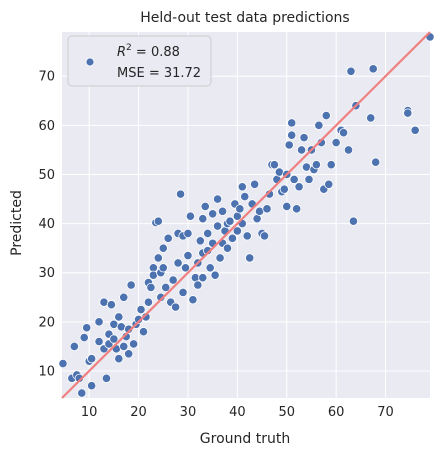 This screenshot has width=440, height=457. Describe the element at coordinates (46, 224) in the screenshot. I see `y-tick-label: 40` at that location.